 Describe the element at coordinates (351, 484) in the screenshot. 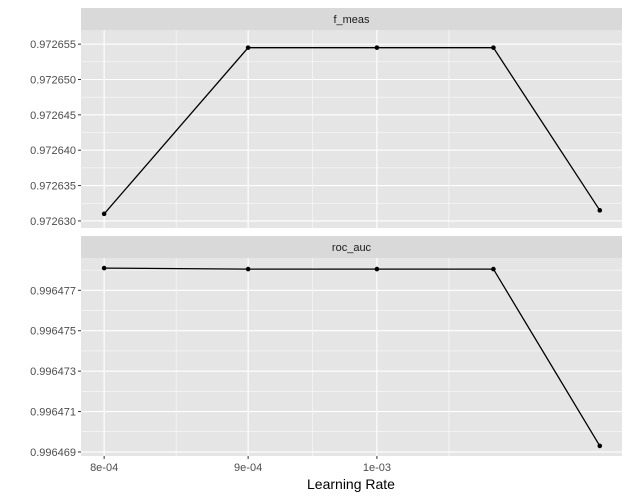

I see `x-axis-title: Learning Rate` at that location.